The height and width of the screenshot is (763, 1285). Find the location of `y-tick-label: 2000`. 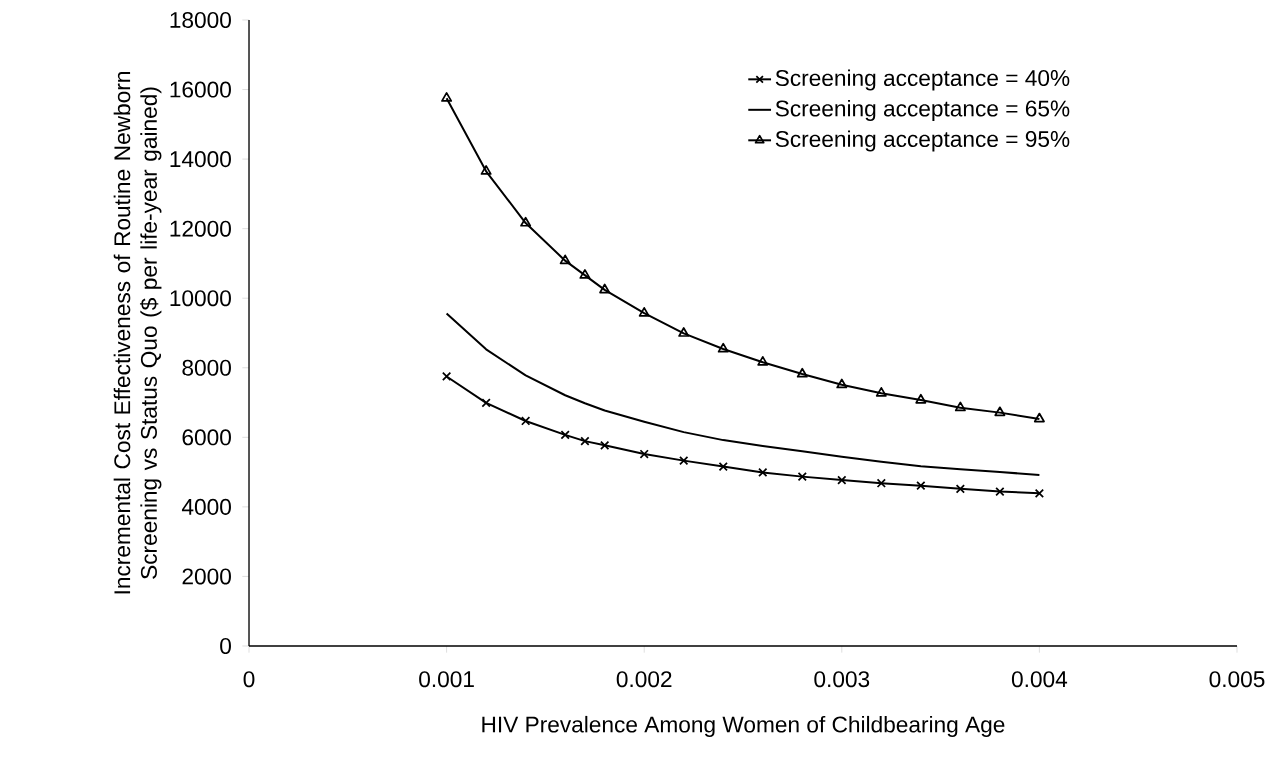

y-tick-label: 2000 is located at coordinates (206, 576).